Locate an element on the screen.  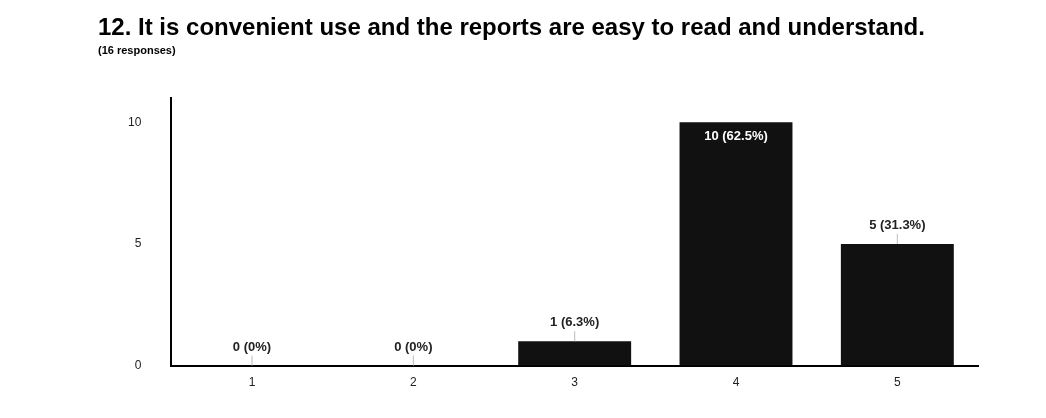
y-tick-label: 10 is located at coordinates (134, 121).